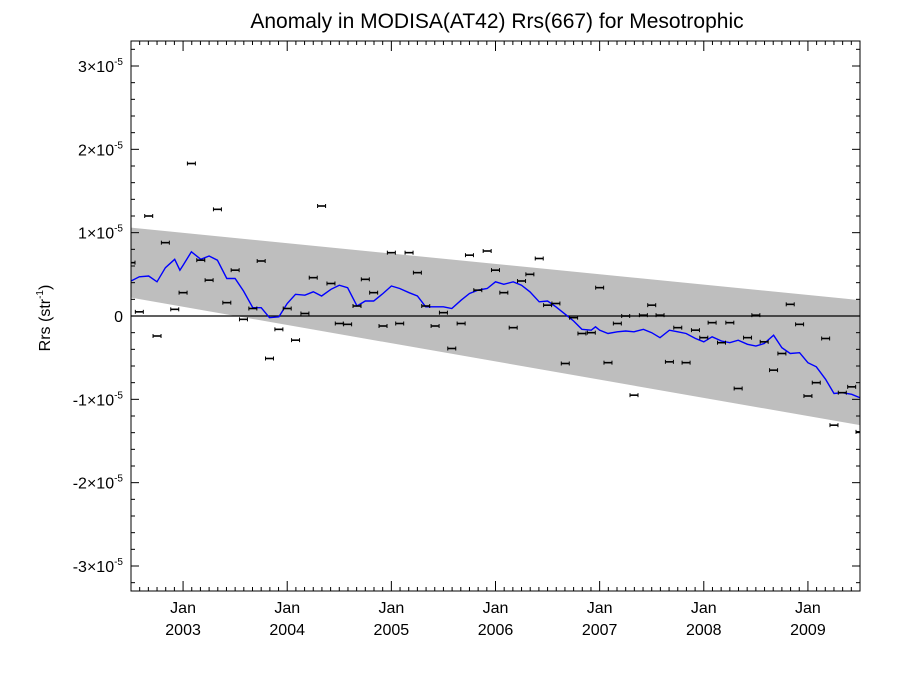 The image size is (900, 675). Describe the element at coordinates (96, 67) in the screenshot. I see `y-tick-mantissa: 3×10` at that location.